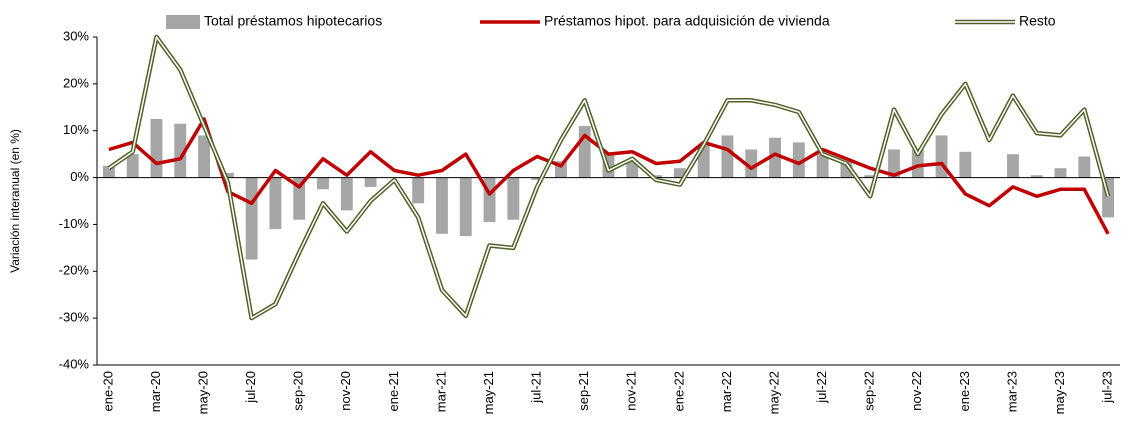 Image resolution: width=1132 pixels, height=442 pixels. Describe the element at coordinates (678, 391) in the screenshot. I see `x-tick-label: ene-22` at that location.